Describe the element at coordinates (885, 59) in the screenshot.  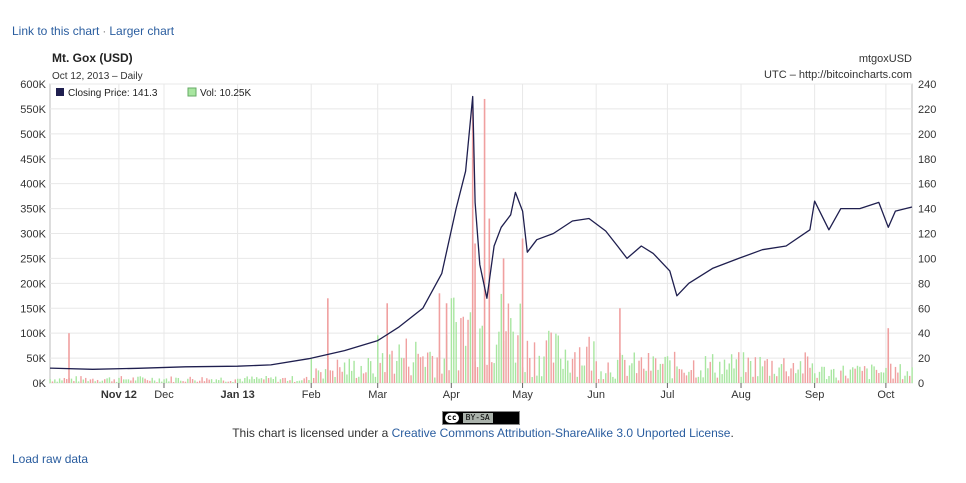
I see `chart-symbol: mtgoxUSD` at that location.